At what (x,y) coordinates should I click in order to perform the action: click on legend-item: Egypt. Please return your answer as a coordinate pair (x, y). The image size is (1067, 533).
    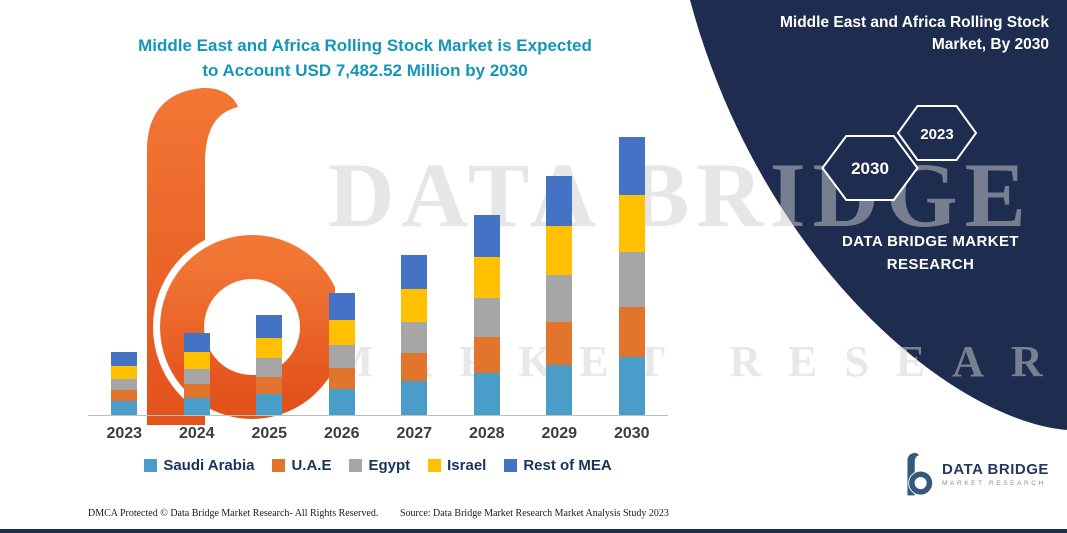
    Looking at the image, I should click on (379, 465).